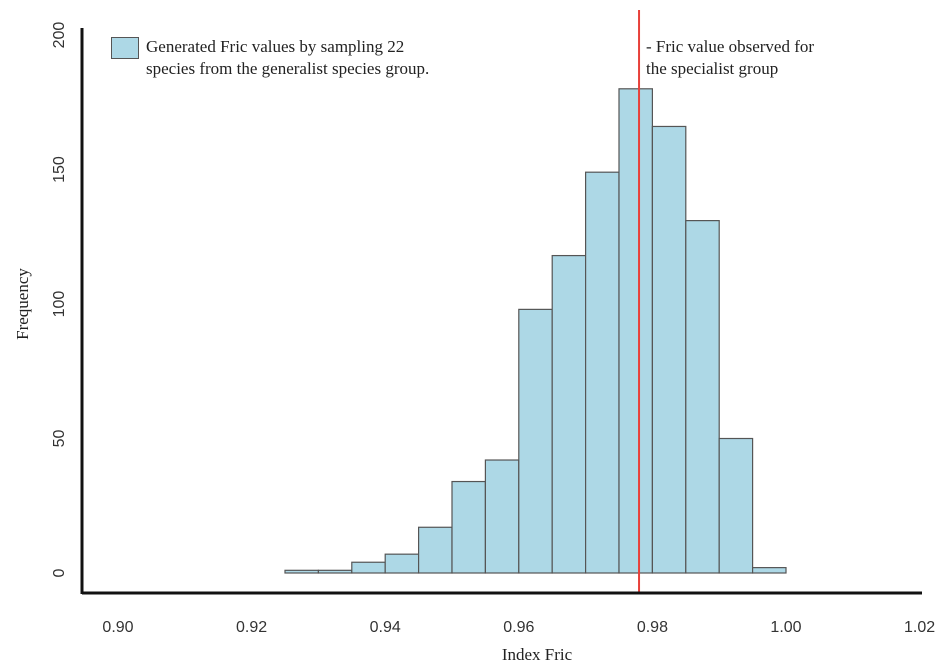  I want to click on x-tick-label: 0.90, so click(117, 627).